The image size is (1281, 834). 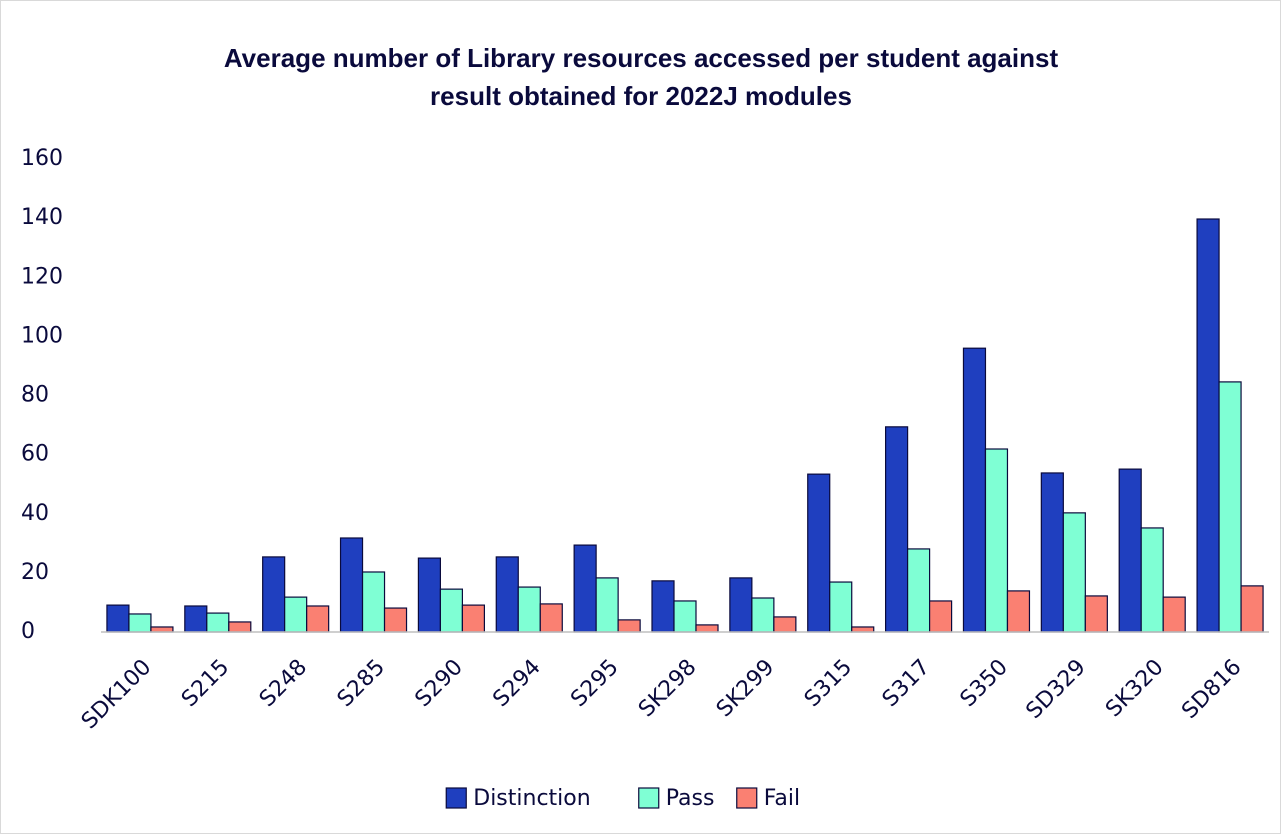 What do you see at coordinates (42, 158) in the screenshot?
I see `y-tick-label: 160` at bounding box center [42, 158].